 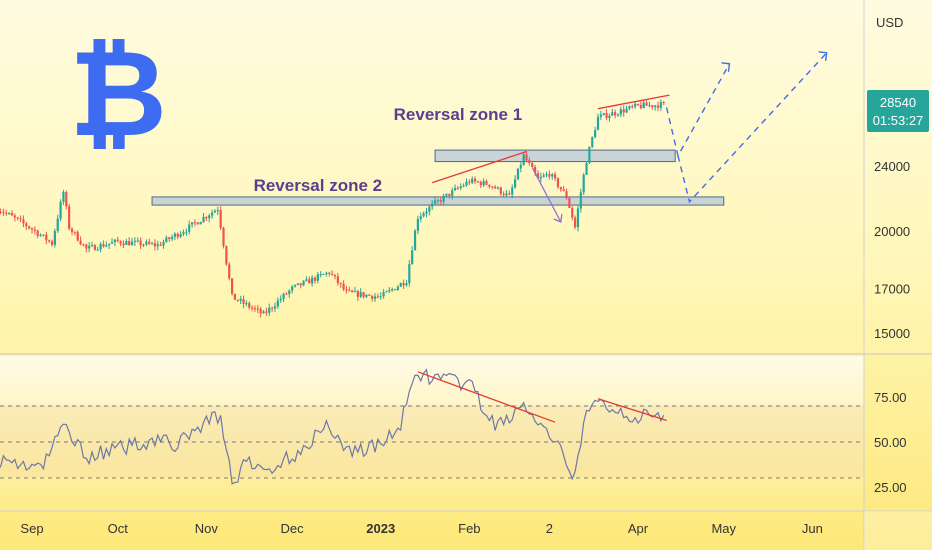 What do you see at coordinates (118, 94) in the screenshot?
I see `bitcoin-logo-icon: ₿` at bounding box center [118, 94].